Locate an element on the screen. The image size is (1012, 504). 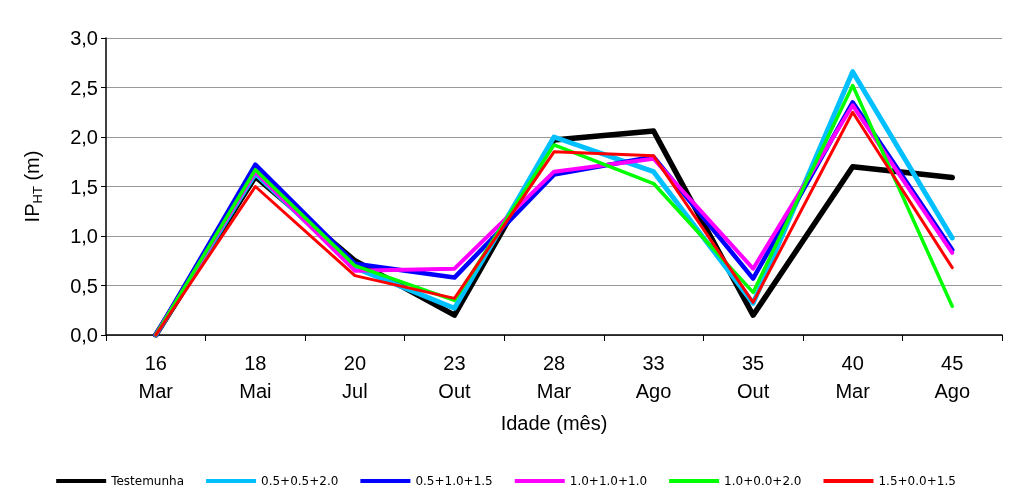
y-tick-label: 0,0 is located at coordinates (84, 335).